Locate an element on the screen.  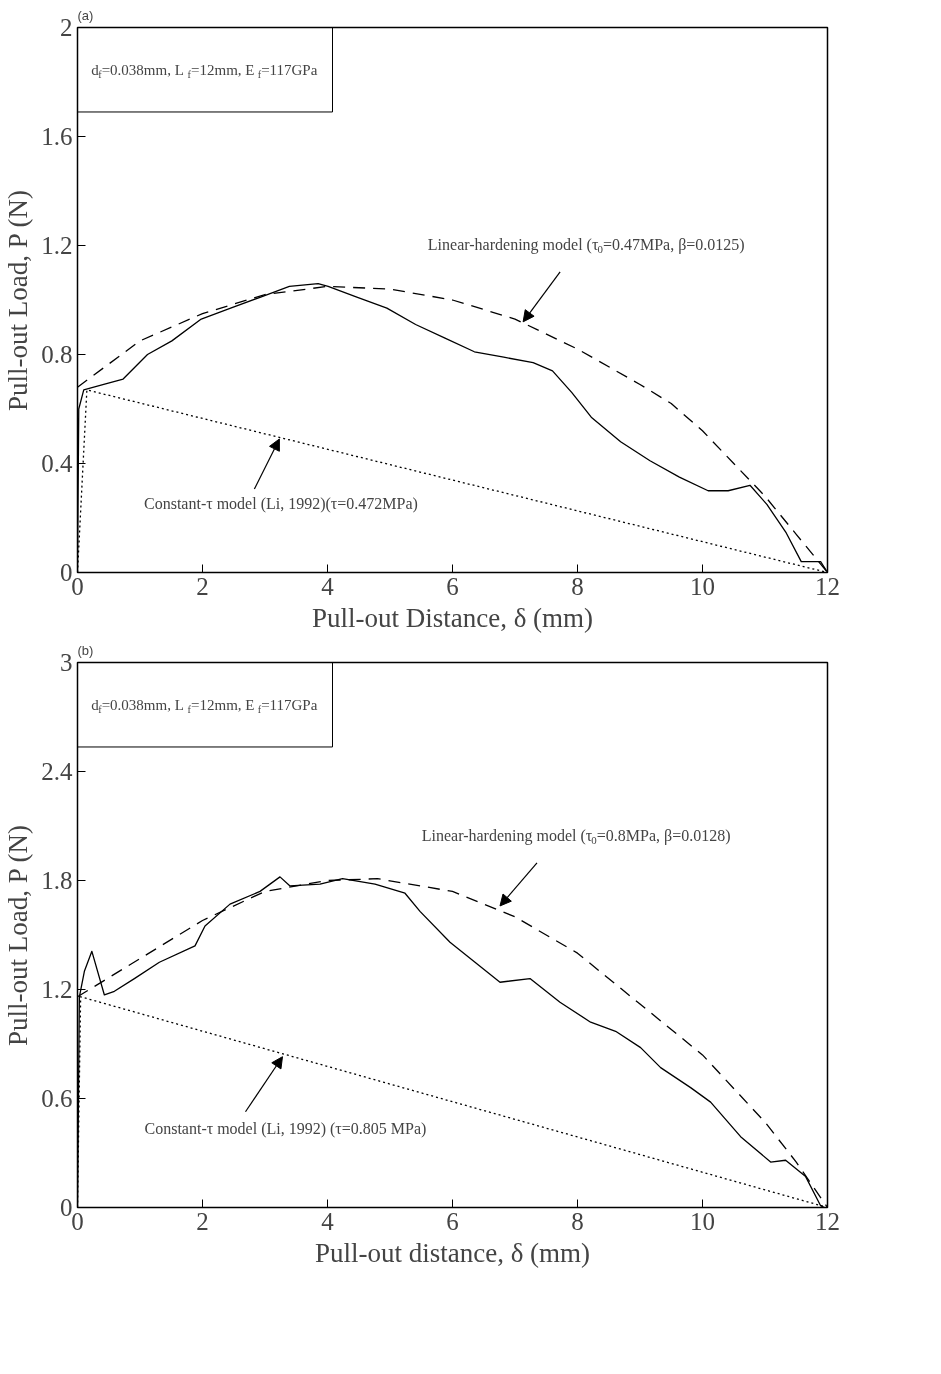
y-tick-label: 2 is located at coordinates (66, 27).